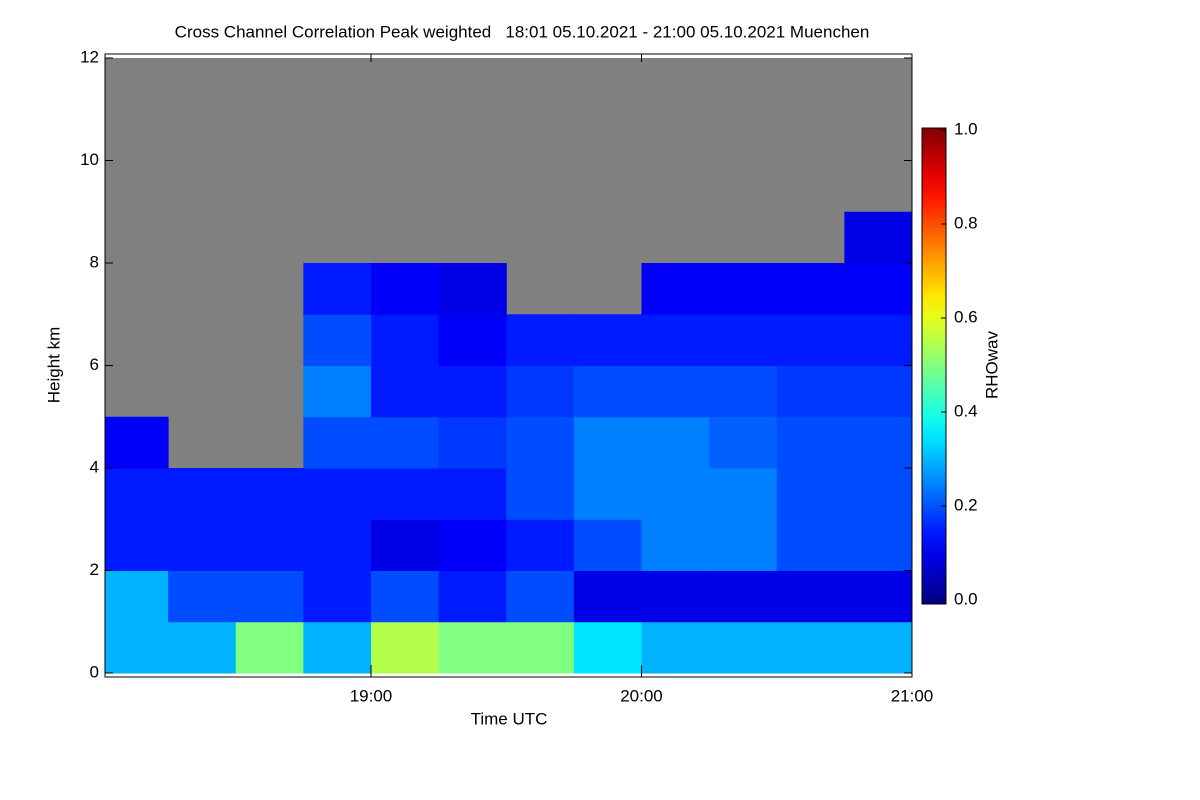 This screenshot has height=800, width=1200. What do you see at coordinates (641, 695) in the screenshot?
I see `x-tick-label: 20:00` at bounding box center [641, 695].